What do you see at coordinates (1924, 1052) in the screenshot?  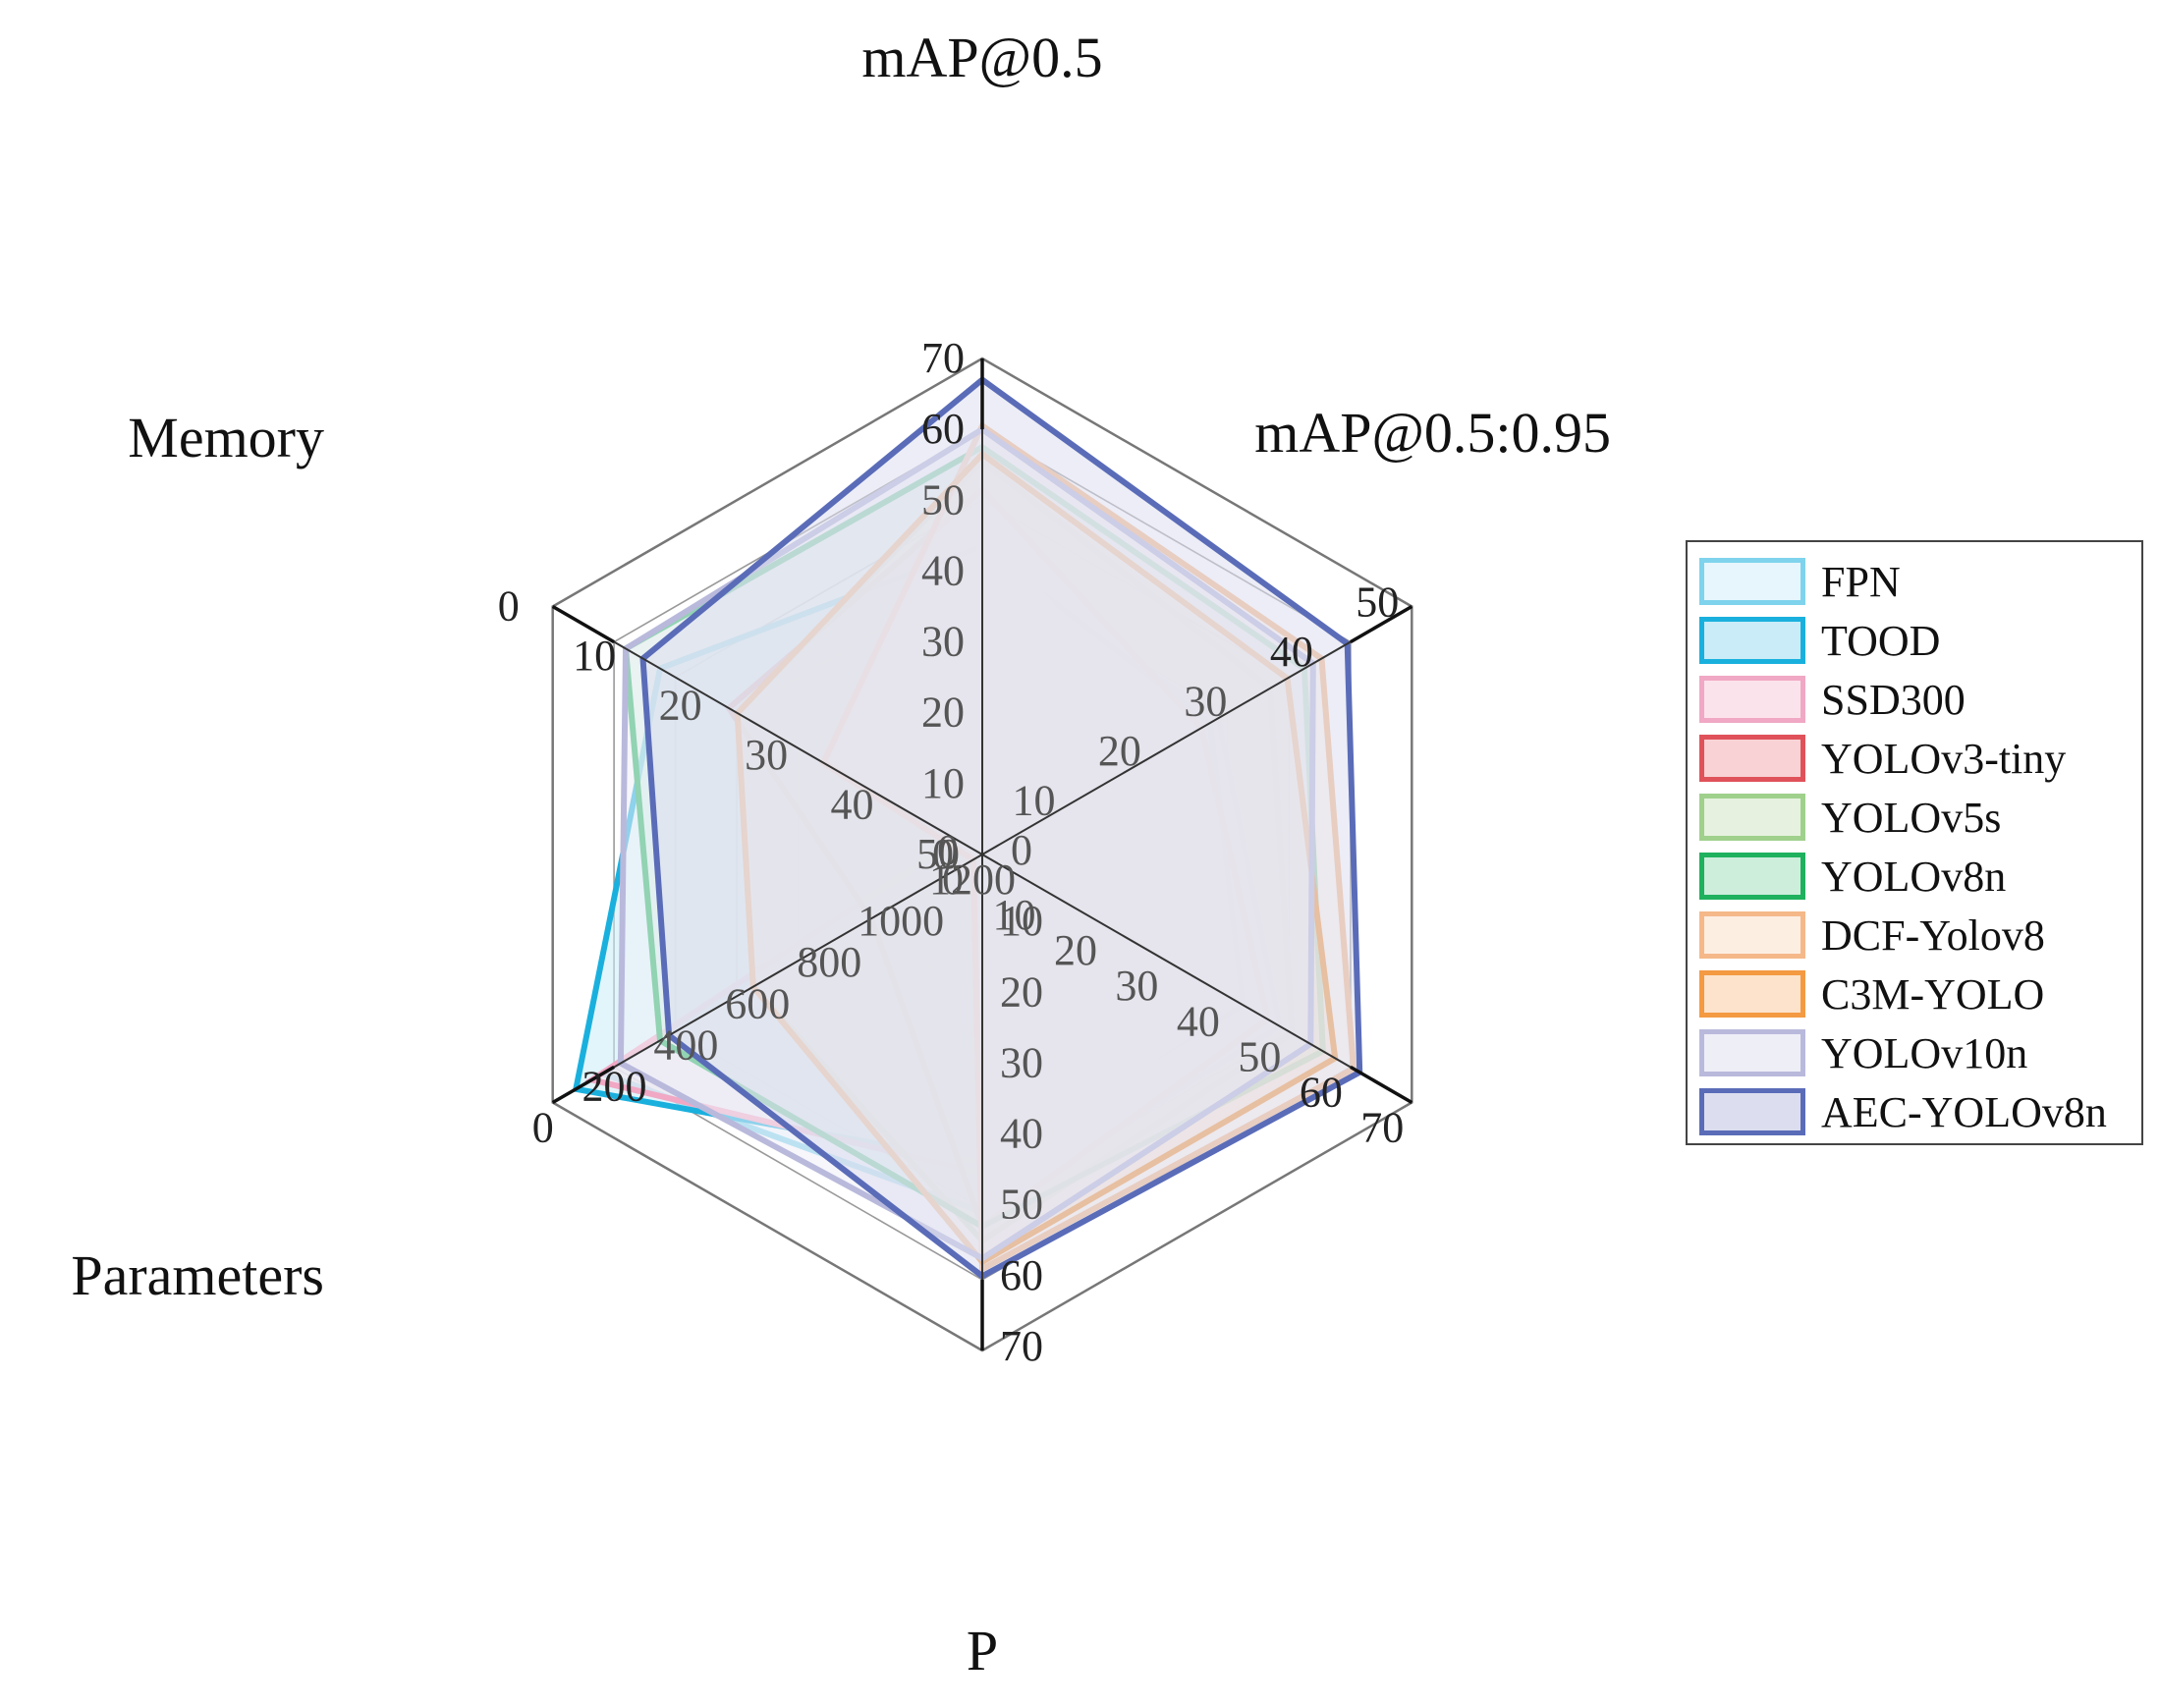 I see `legend-label: YOLOv10n` at bounding box center [1924, 1052].